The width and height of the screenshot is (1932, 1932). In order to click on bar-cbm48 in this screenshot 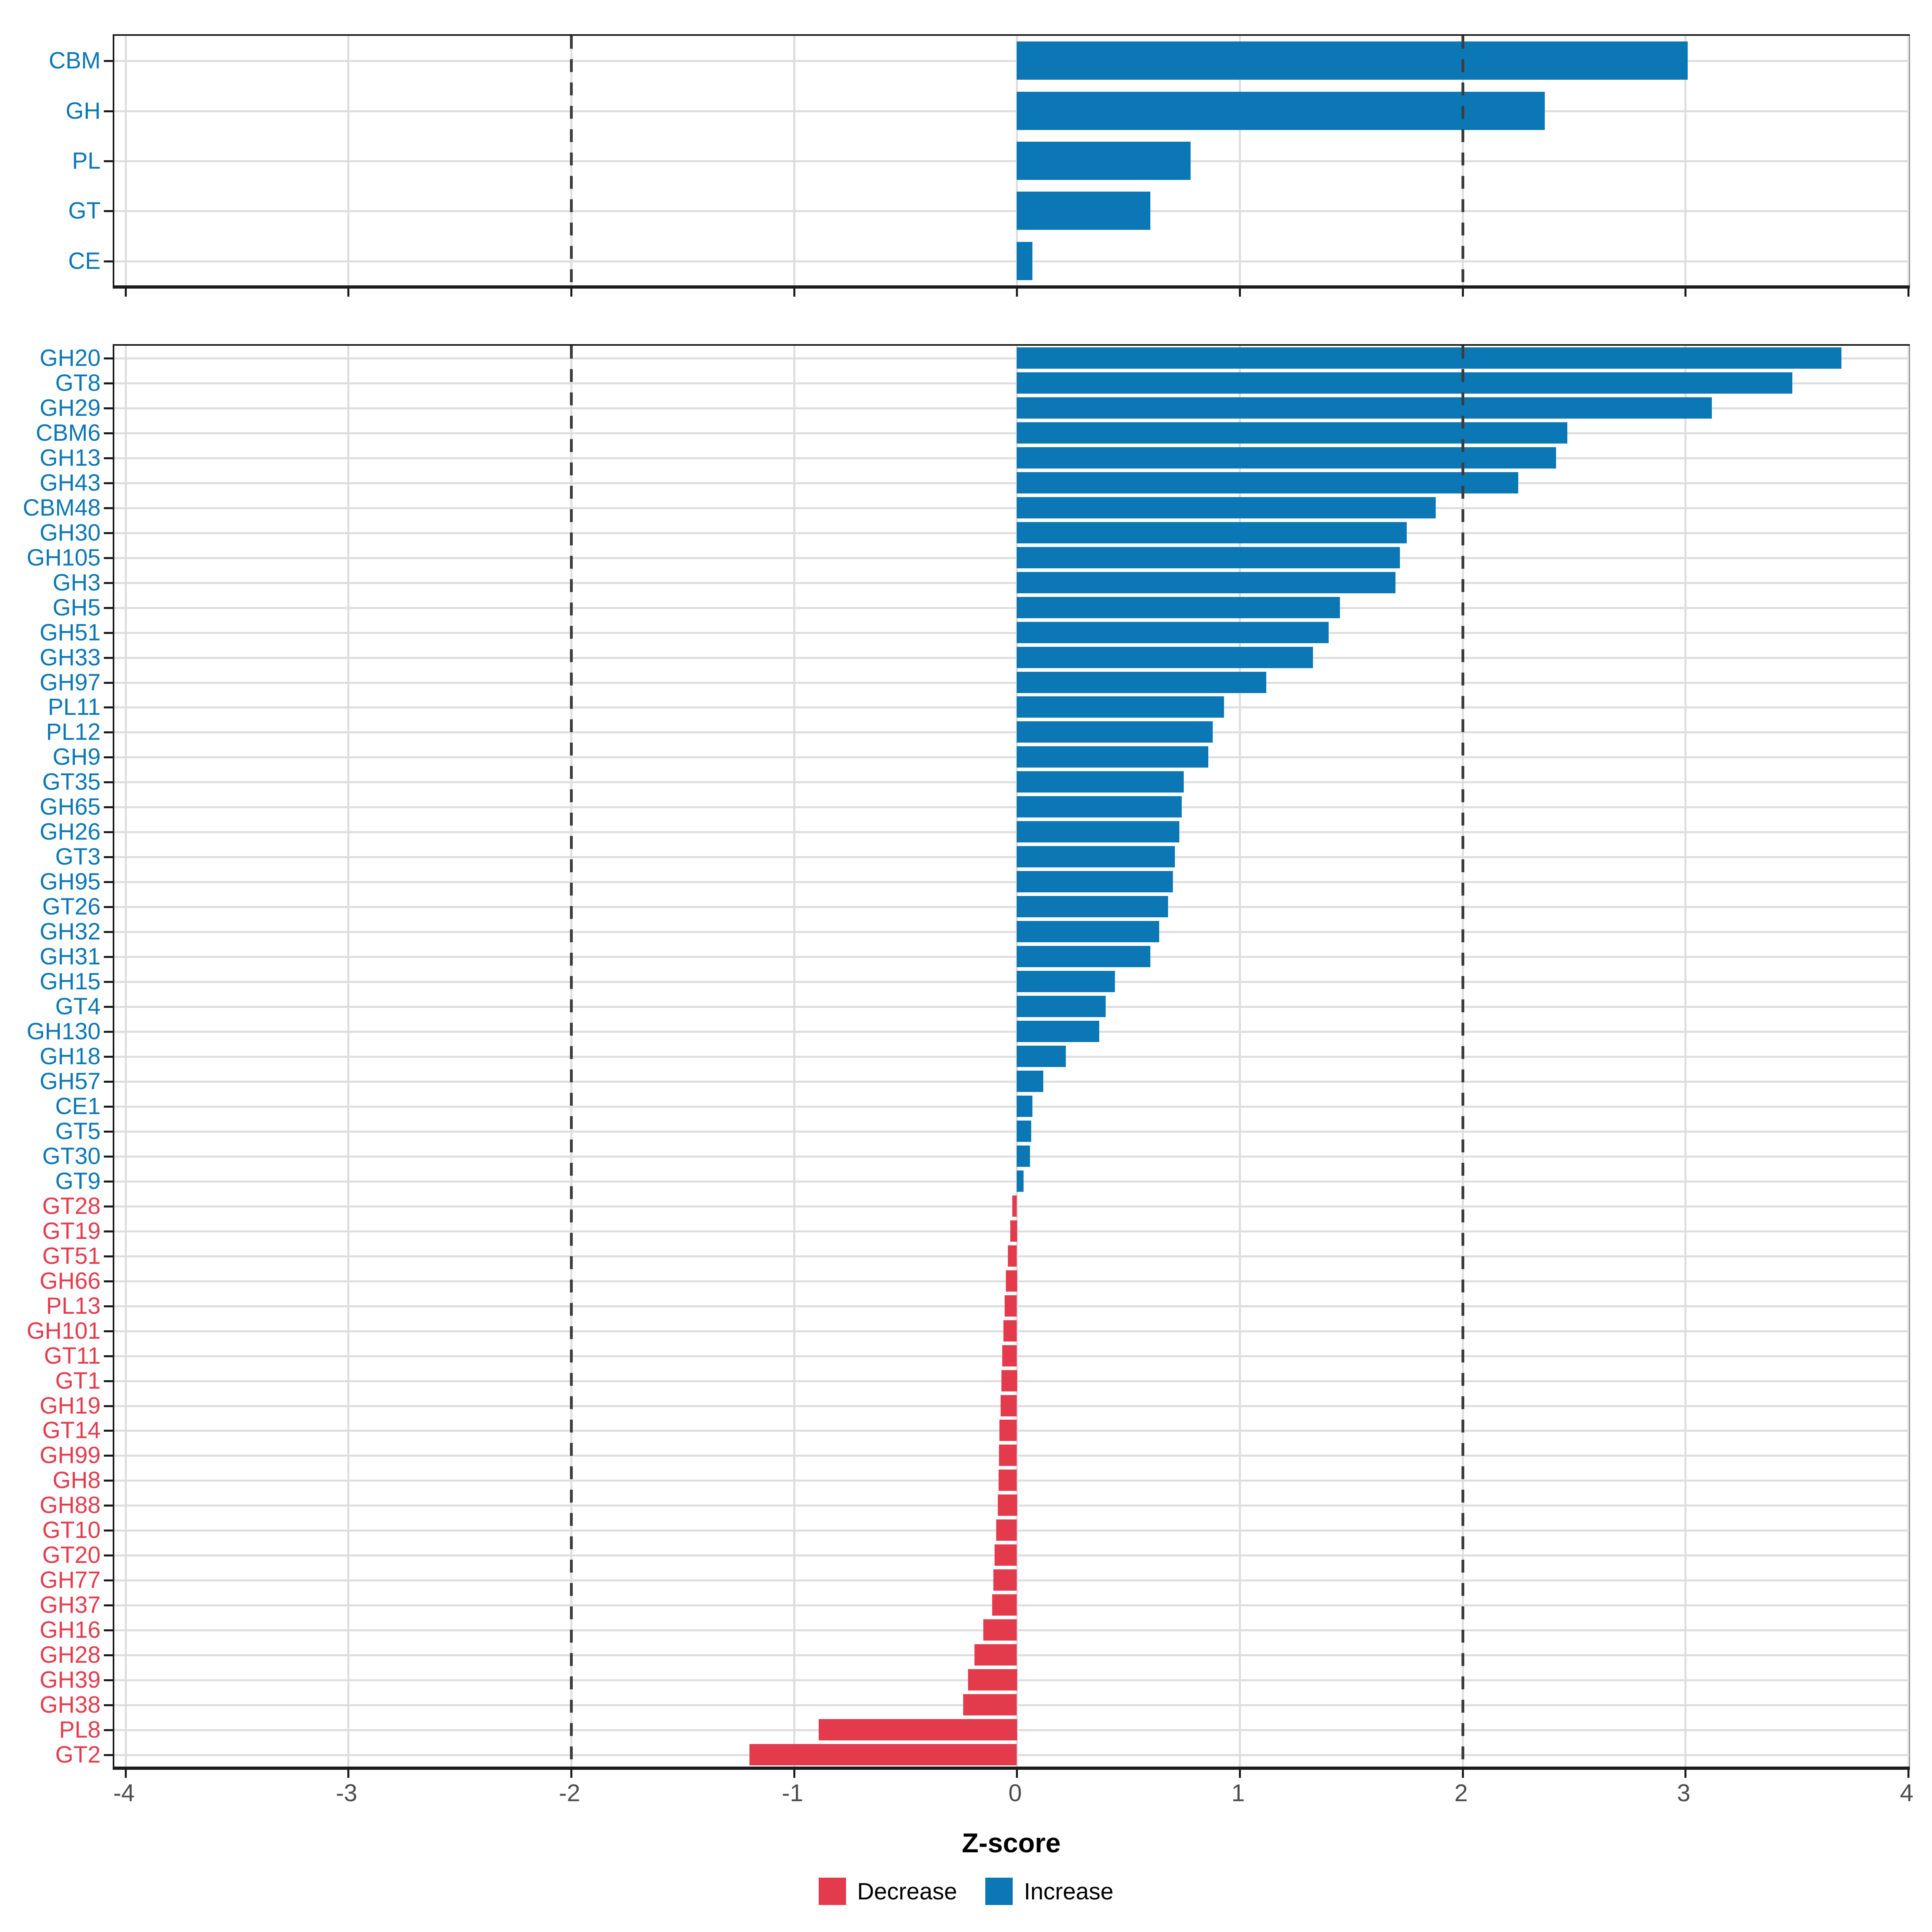, I will do `click(1226, 507)`.